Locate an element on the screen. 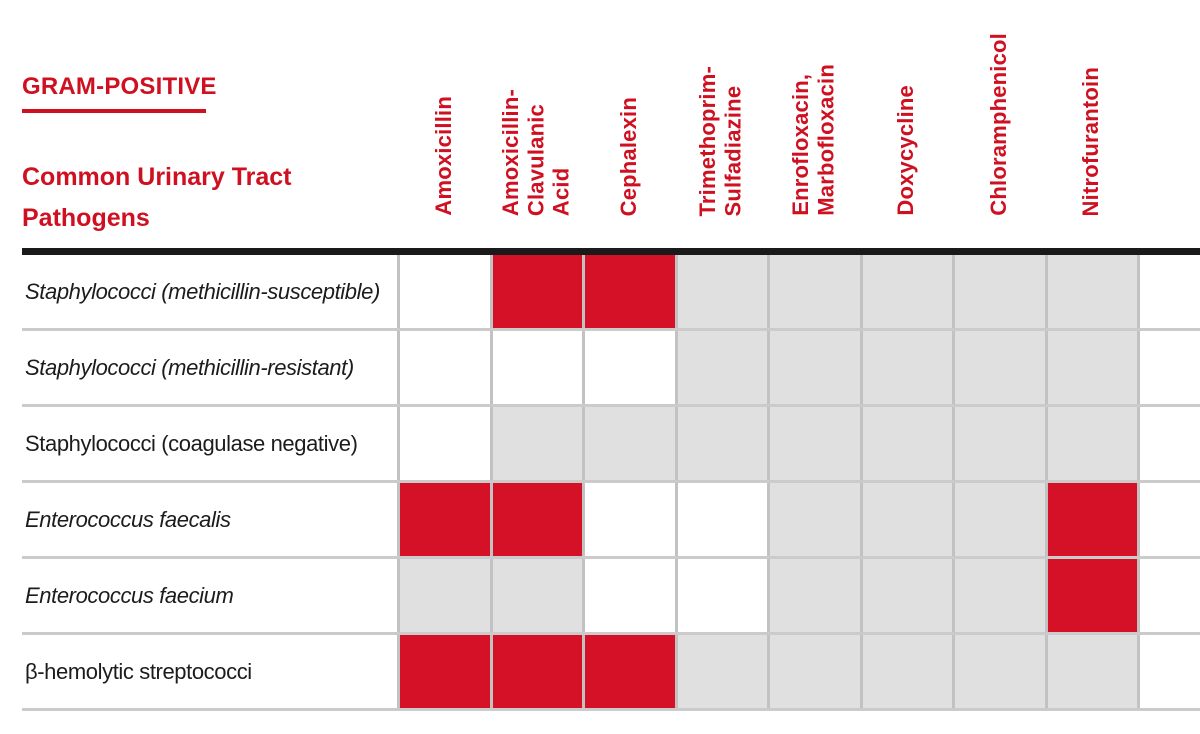  column-header-chloramphenicol: Chloramphenicol is located at coordinates (998, 124).